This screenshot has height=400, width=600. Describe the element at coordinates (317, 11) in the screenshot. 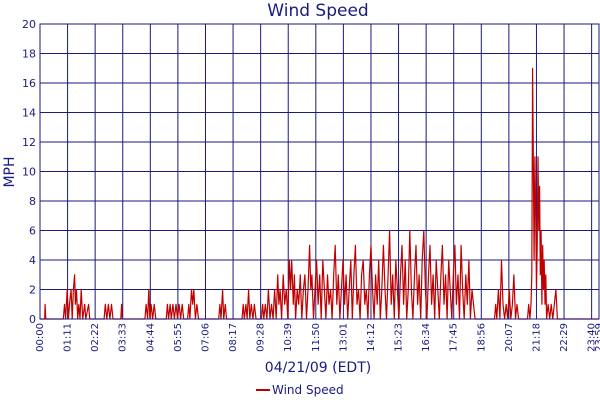

I see `chart-title: Wind Speed` at that location.